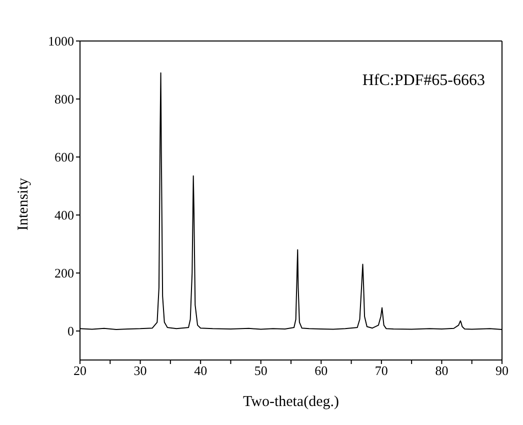 The width and height of the screenshot is (523, 425). Describe the element at coordinates (64, 99) in the screenshot. I see `y-tick-label: 800` at that location.